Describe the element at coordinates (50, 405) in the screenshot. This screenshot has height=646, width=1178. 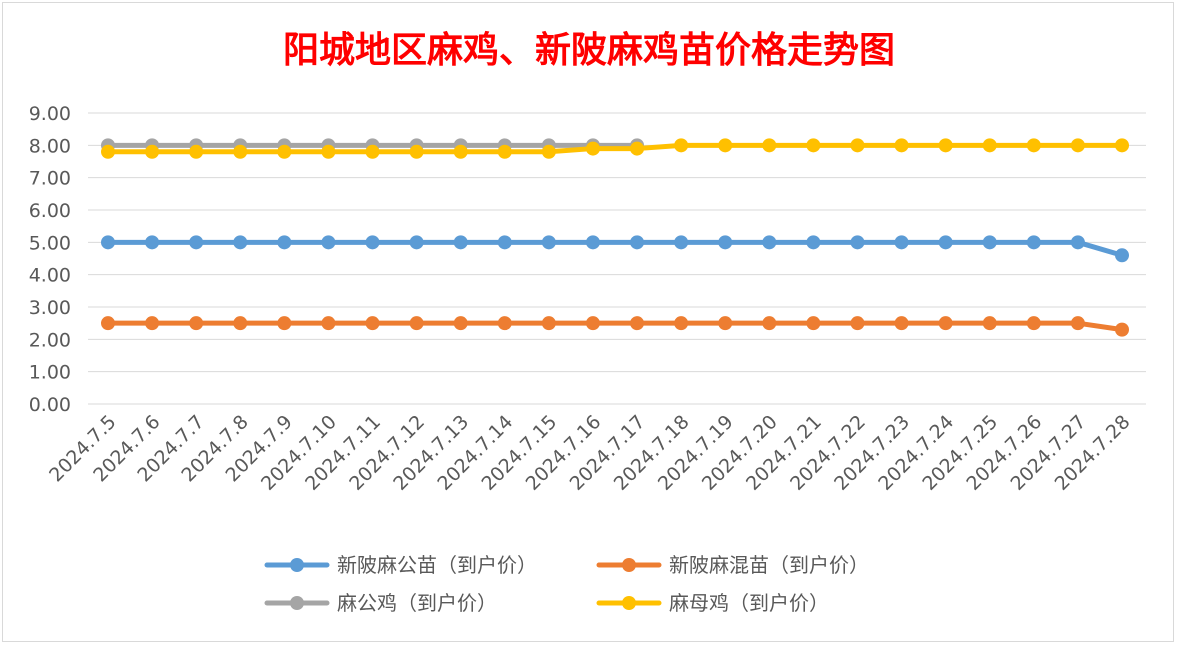
I see `y-tick-label: 0.00` at that location.